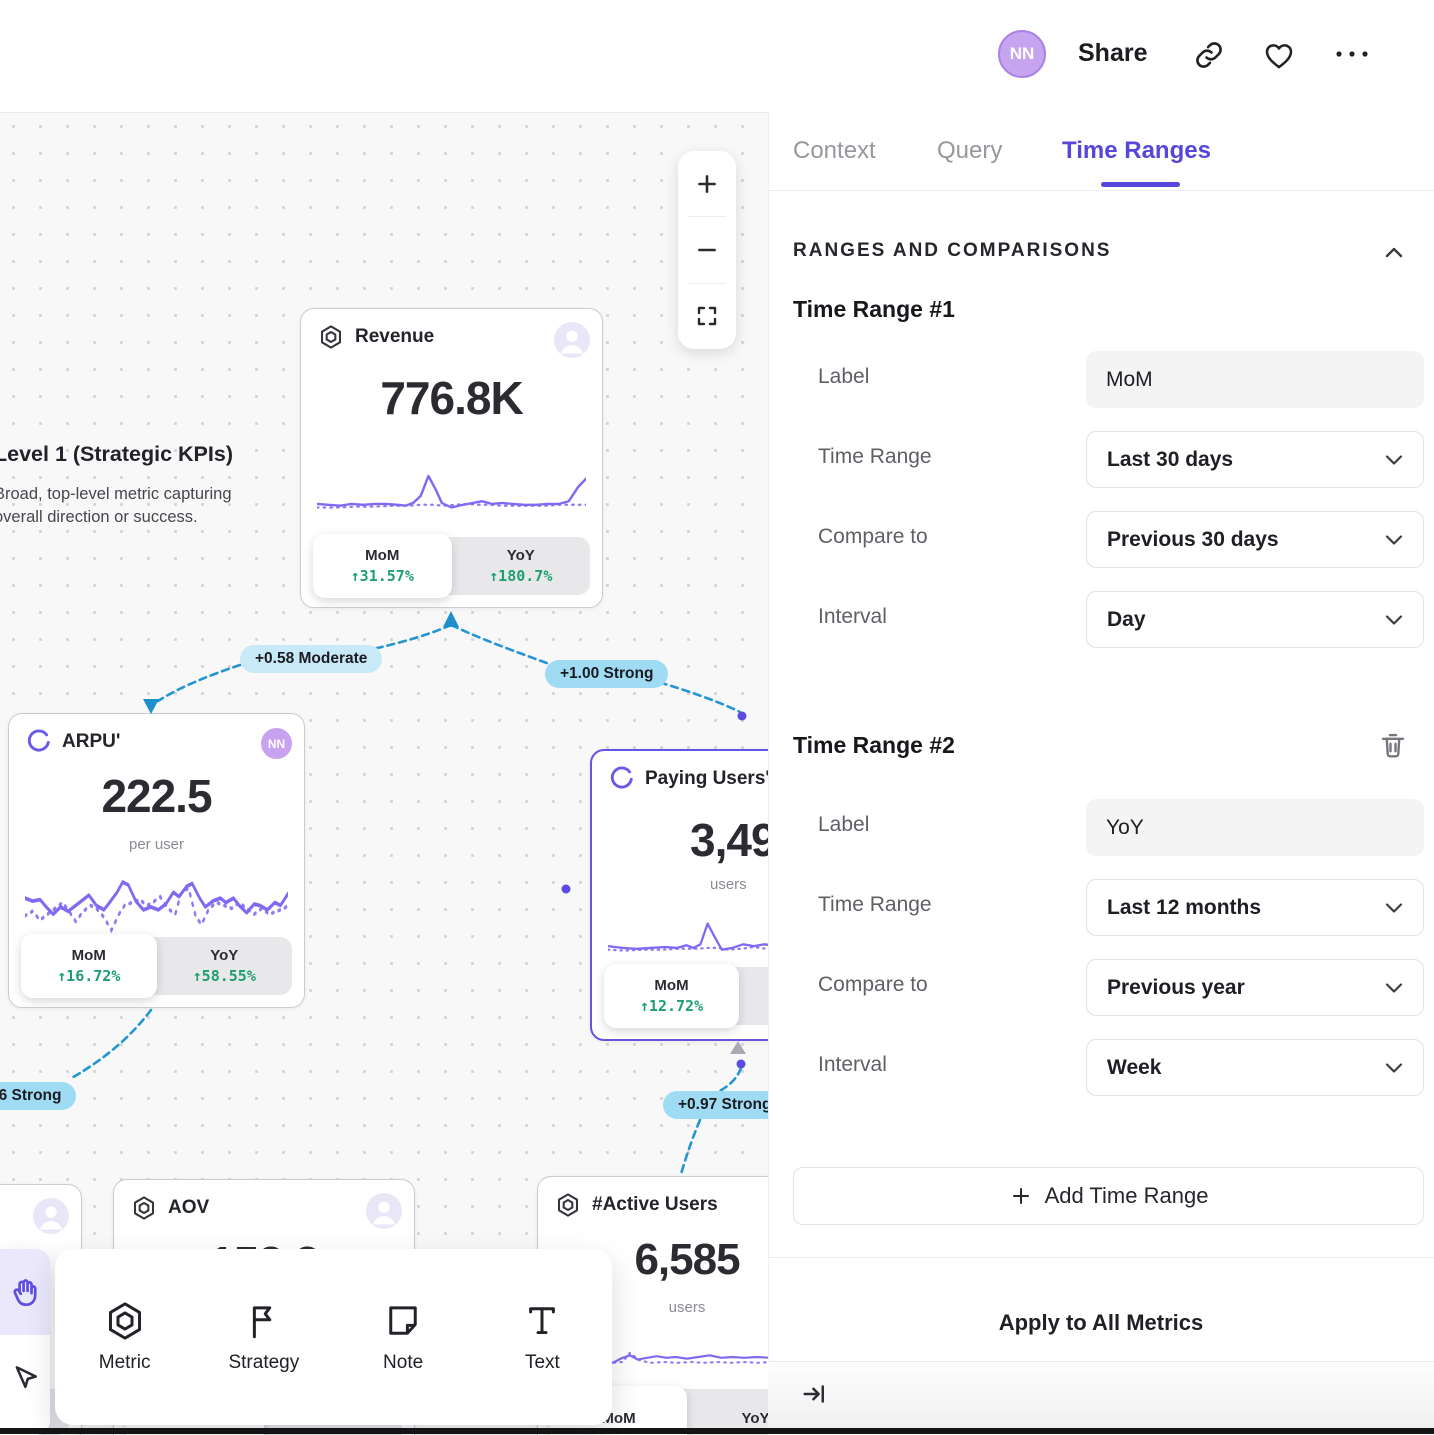  What do you see at coordinates (1255, 619) in the screenshot?
I see `interval-select: Day` at bounding box center [1255, 619].